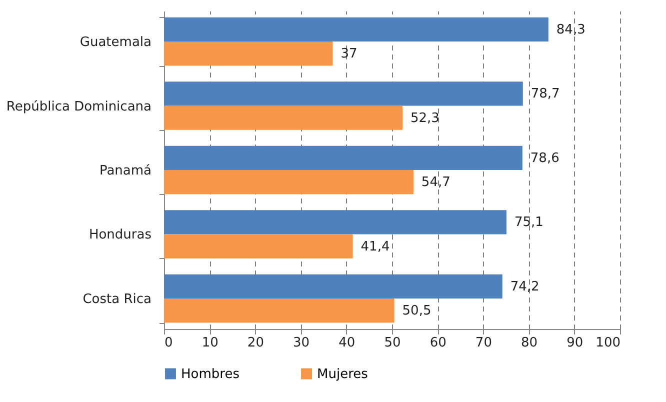 This screenshot has width=666, height=402. What do you see at coordinates (116, 42) in the screenshot?
I see `y-tick-label: Guatemala` at bounding box center [116, 42].